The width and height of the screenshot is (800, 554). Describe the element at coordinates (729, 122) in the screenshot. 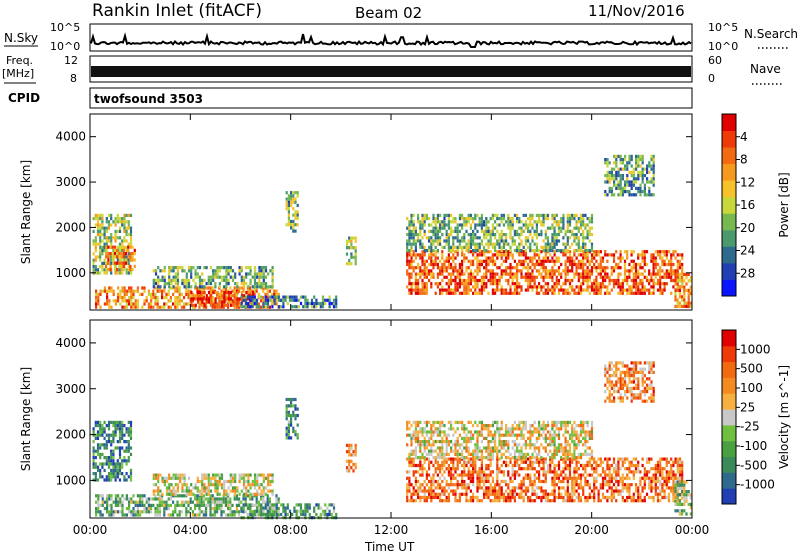

I see `power-colorbar-swatch` at that location.